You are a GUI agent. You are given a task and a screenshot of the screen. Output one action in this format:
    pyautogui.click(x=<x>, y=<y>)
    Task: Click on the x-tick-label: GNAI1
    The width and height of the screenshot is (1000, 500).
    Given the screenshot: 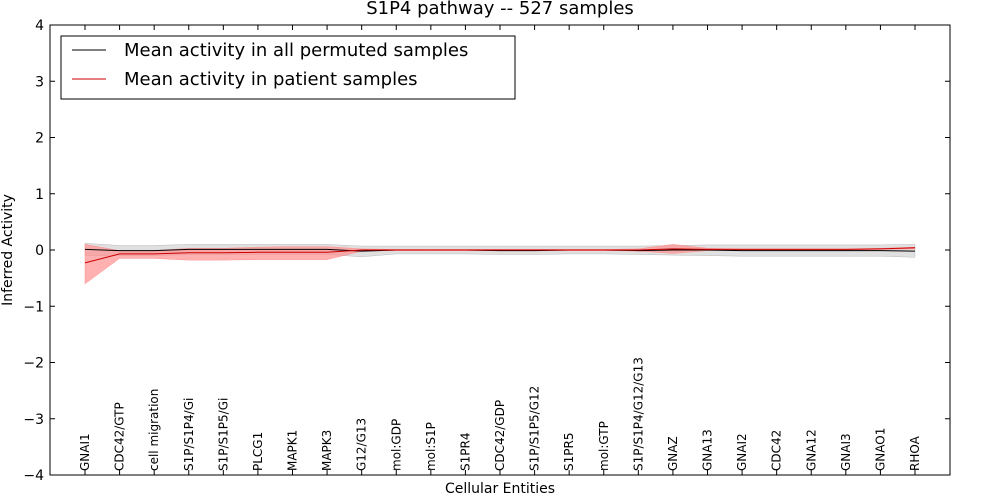 What is the action you would take?
    pyautogui.click(x=85, y=452)
    